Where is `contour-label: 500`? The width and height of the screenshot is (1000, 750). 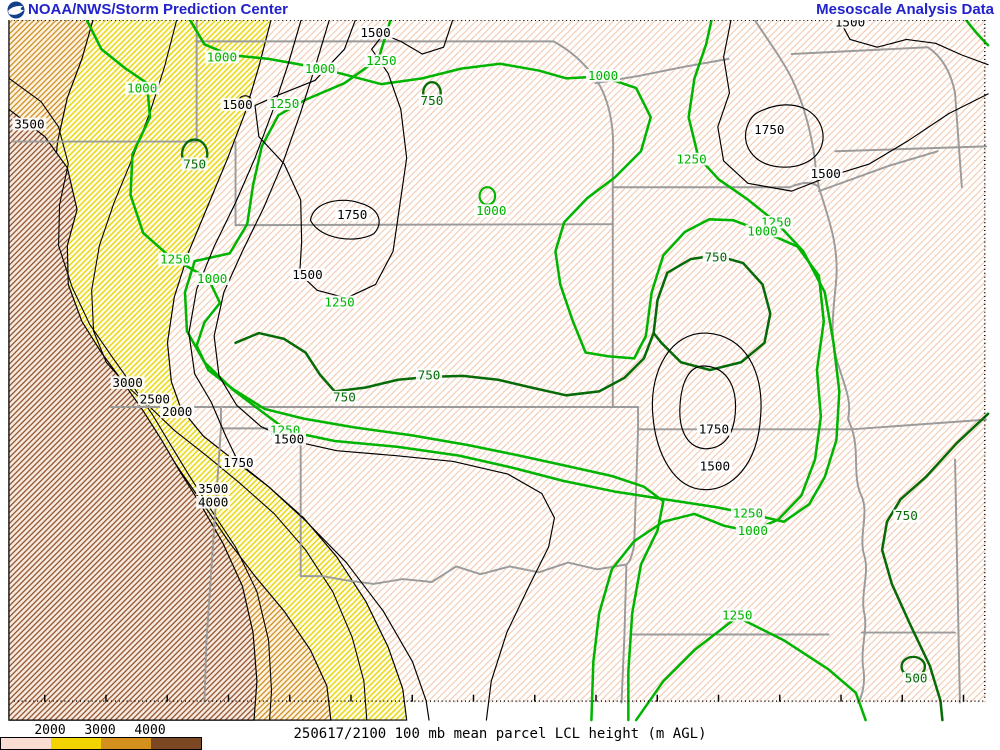 contour-label: 500 is located at coordinates (916, 678).